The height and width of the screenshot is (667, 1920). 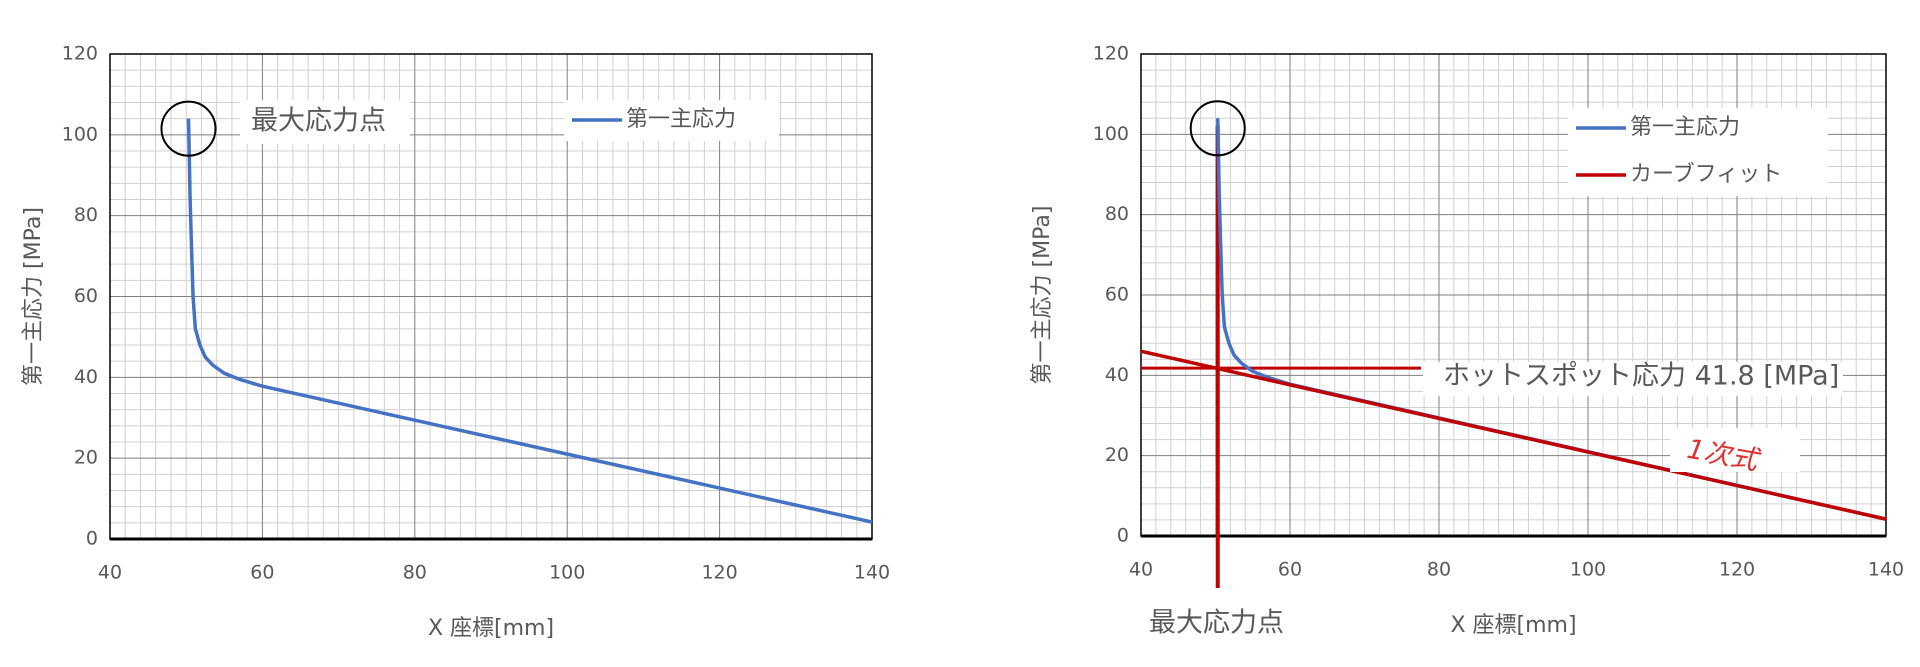 I want to click on legend-bg, so click(x=1698, y=152).